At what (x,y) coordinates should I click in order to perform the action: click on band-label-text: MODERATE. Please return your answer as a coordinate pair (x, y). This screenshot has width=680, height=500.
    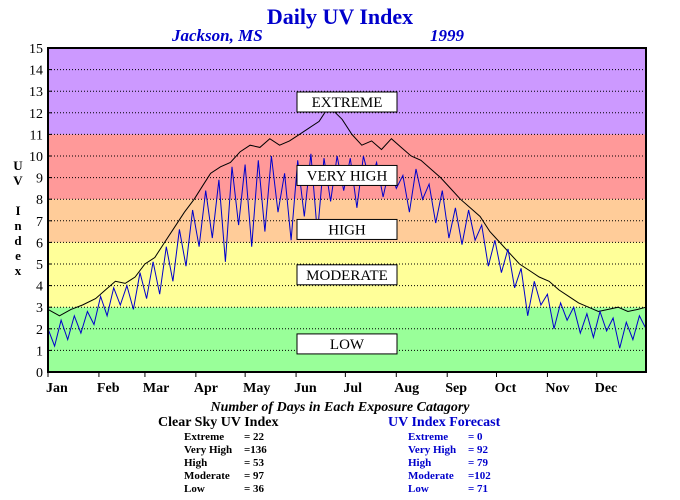
    Looking at the image, I should click on (347, 276).